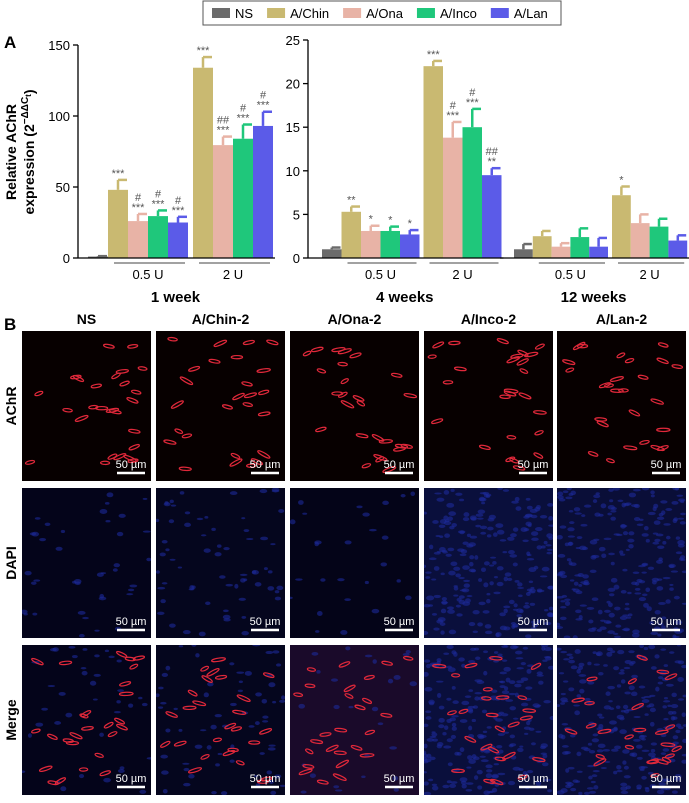  Describe the element at coordinates (28, 151) in the screenshot. I see `y-axis-label: expression (2−ΔΔCt)` at that location.